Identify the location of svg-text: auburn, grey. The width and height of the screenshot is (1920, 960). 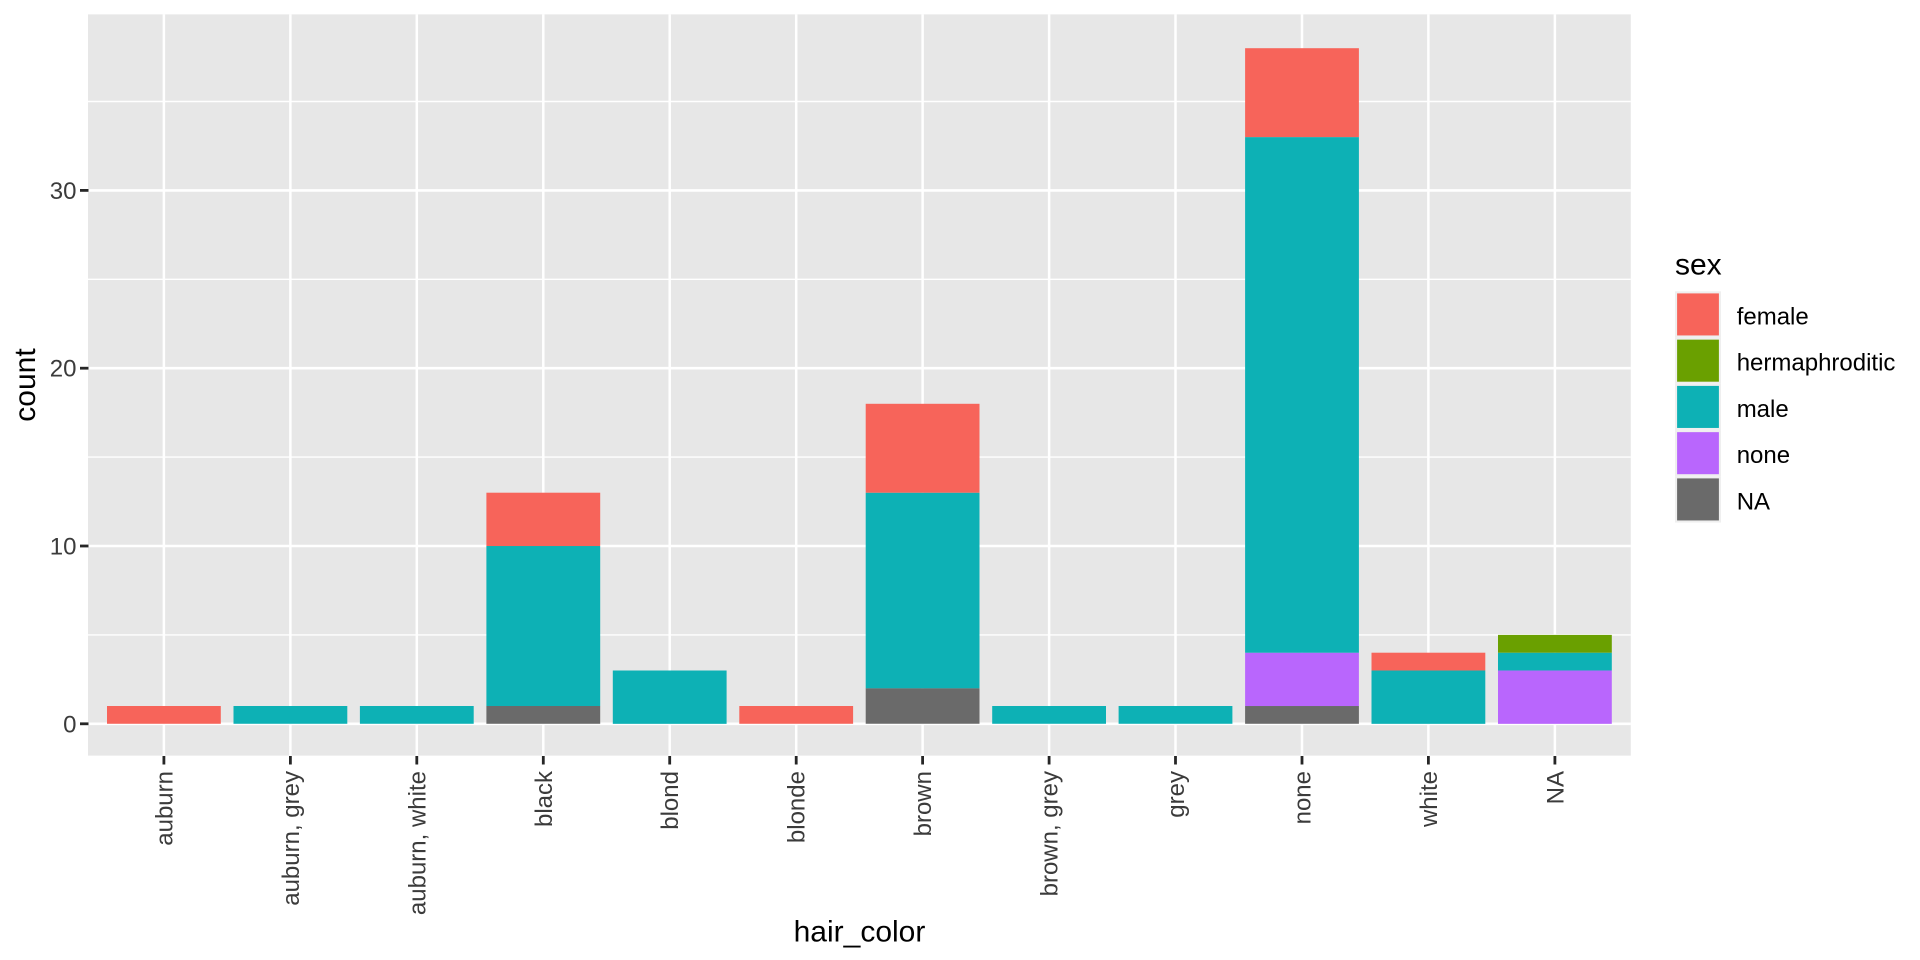
(291, 838).